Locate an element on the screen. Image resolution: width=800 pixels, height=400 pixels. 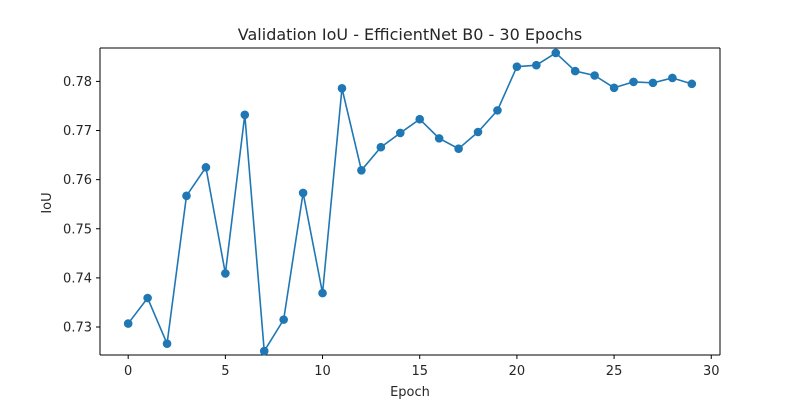
x-tick-label: 15 is located at coordinates (419, 371).